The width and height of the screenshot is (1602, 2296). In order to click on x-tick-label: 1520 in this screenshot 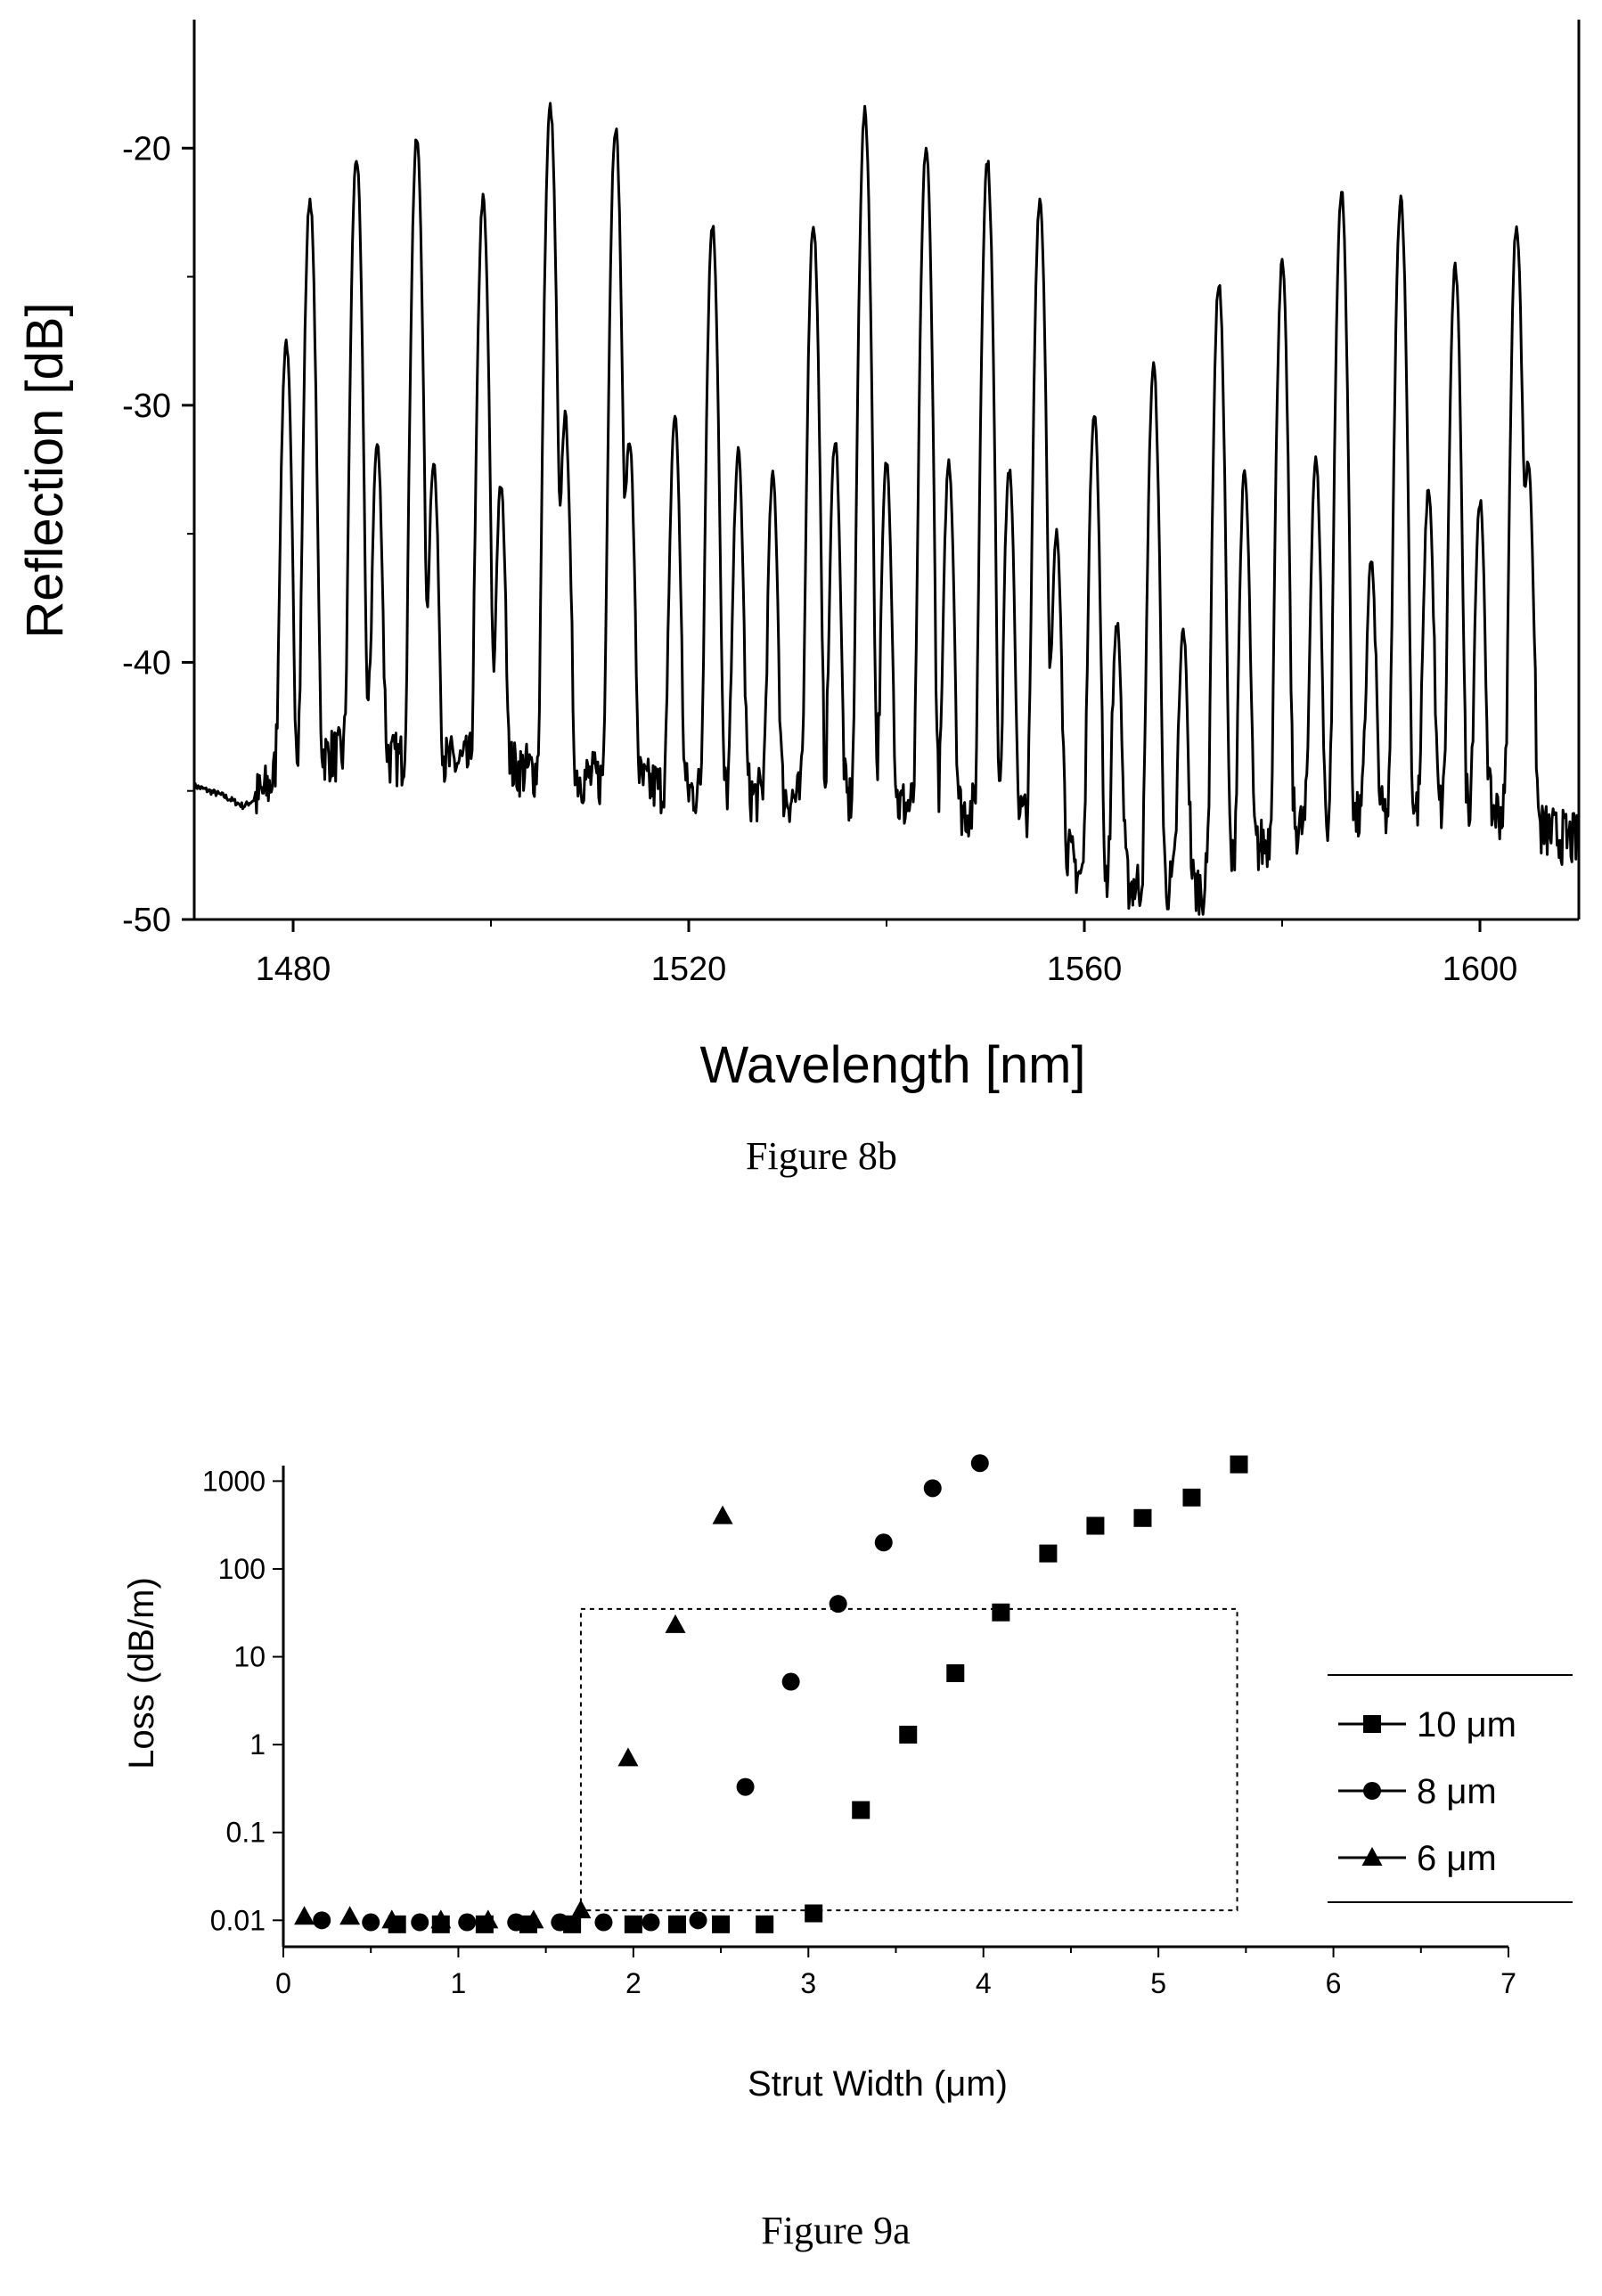, I will do `click(689, 969)`.